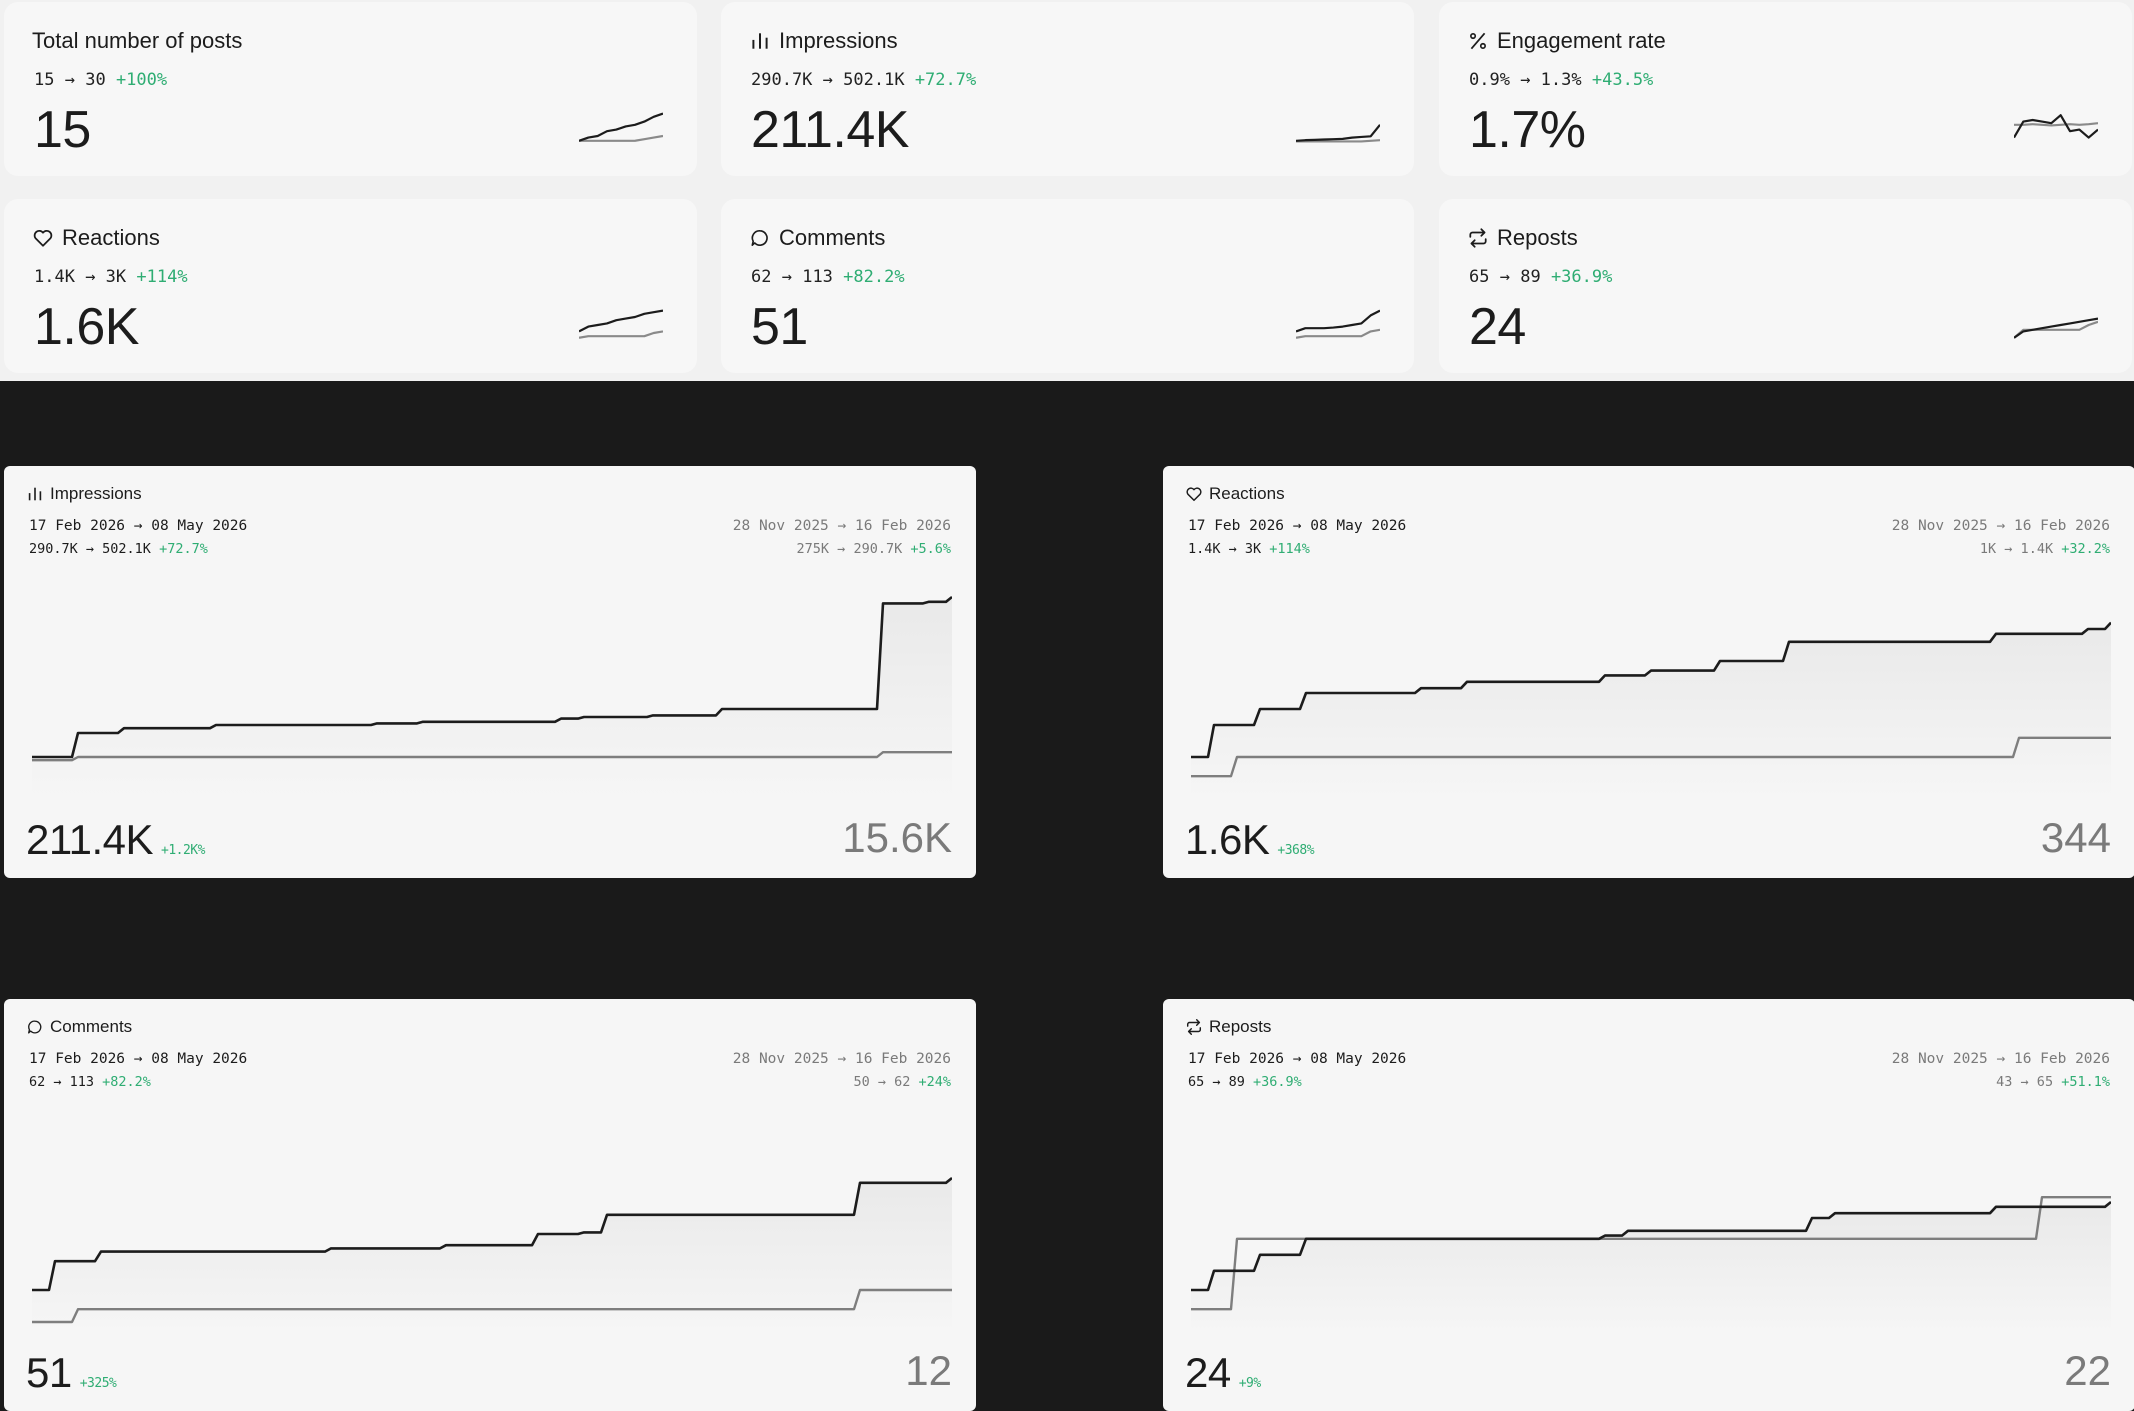  Describe the element at coordinates (137, 40) in the screenshot. I see `stat-card-title-text: Total number of posts` at that location.